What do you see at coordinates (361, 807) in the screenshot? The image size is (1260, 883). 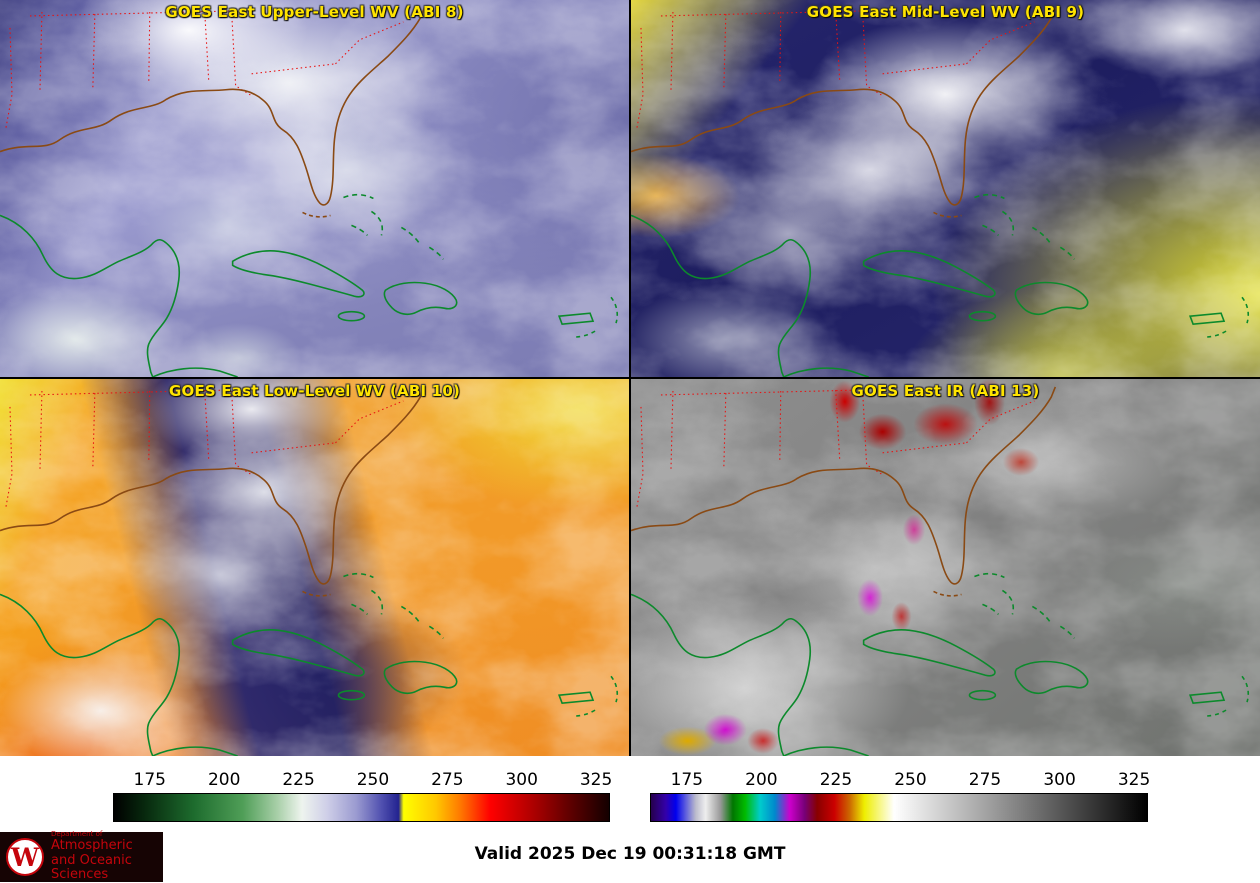 I see `wv-colorbar` at bounding box center [361, 807].